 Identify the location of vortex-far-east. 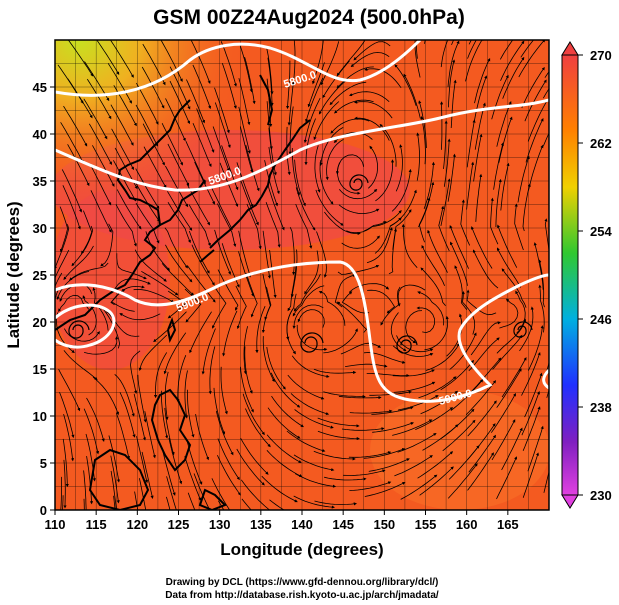
(523, 329).